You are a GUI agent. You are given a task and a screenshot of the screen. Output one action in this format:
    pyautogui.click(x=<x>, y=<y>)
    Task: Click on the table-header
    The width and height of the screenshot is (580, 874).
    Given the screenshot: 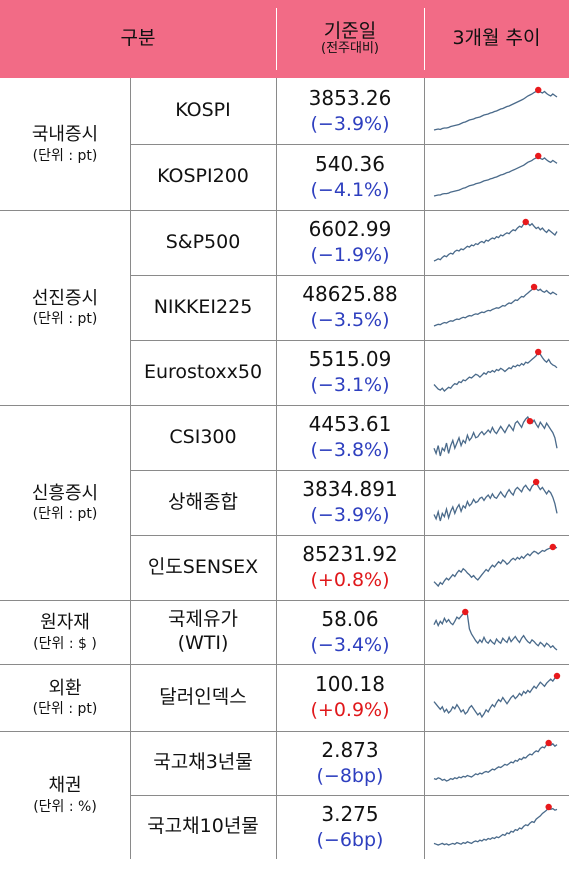 What is the action you would take?
    pyautogui.click(x=284, y=39)
    